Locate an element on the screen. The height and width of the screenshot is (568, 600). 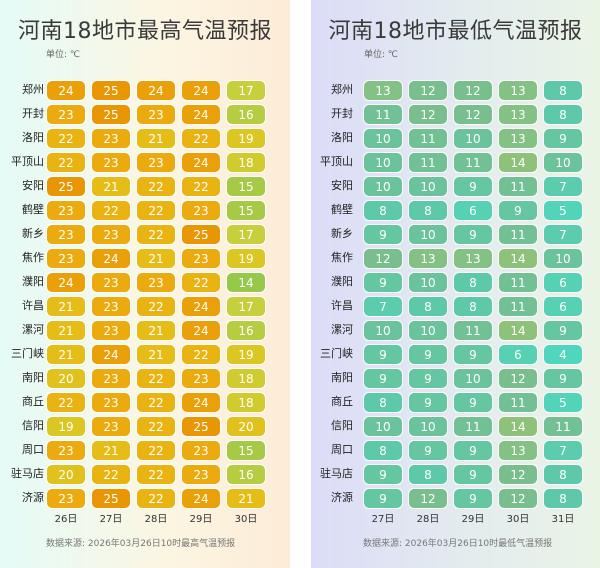
day-label: 30日 is located at coordinates (246, 519).